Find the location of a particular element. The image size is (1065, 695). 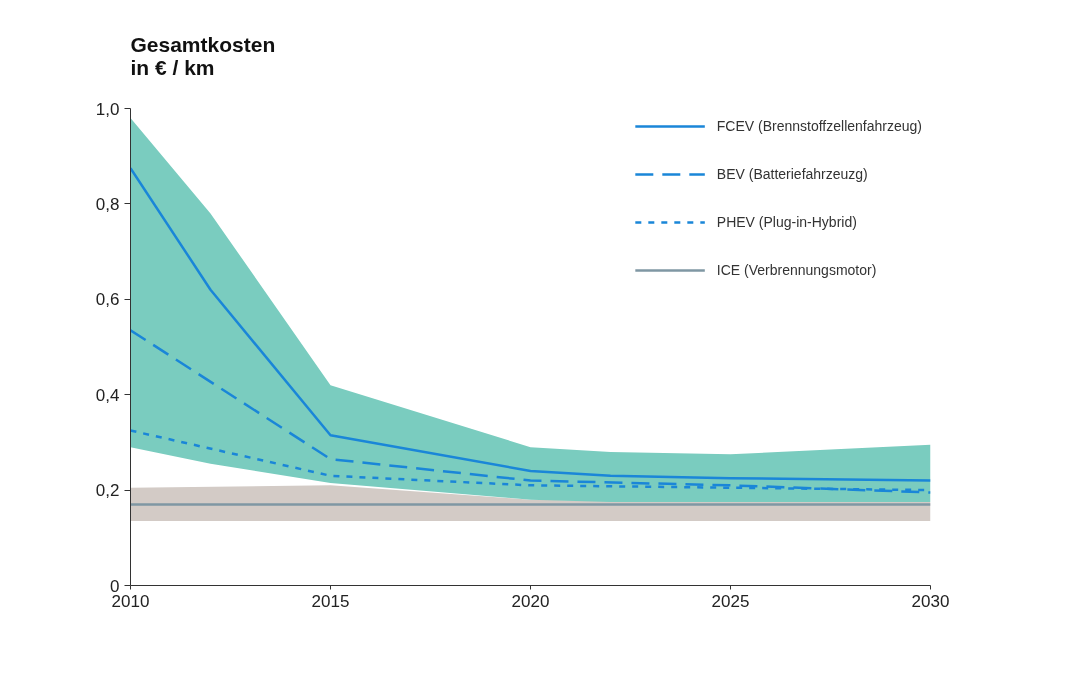

x-tick-label: 2020 is located at coordinates (530, 601).